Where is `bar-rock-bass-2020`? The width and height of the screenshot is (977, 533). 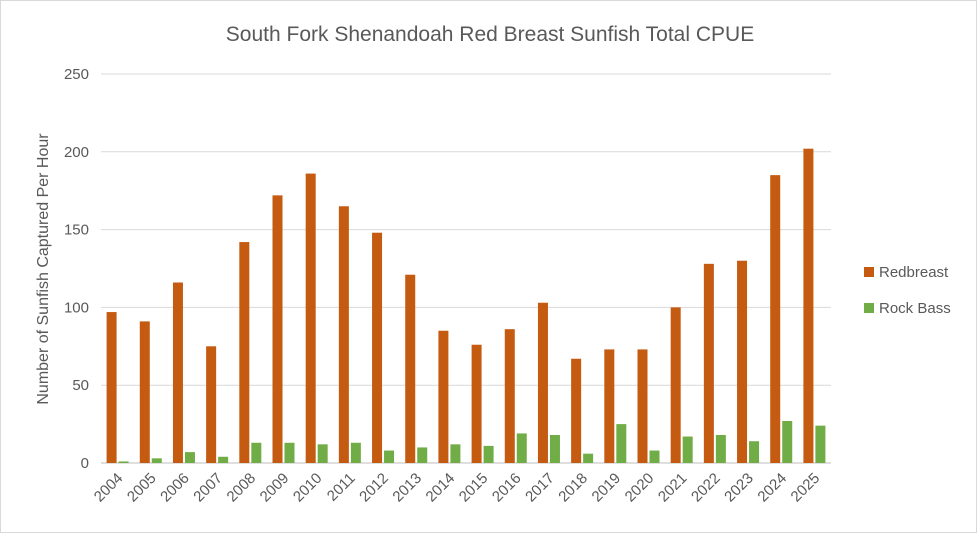
bar-rock-bass-2020 is located at coordinates (654, 456).